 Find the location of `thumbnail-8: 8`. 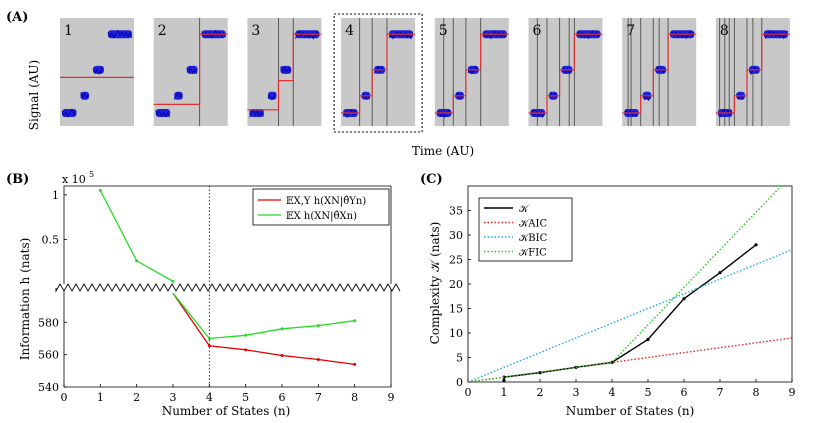

thumbnail-8: 8 is located at coordinates (752, 72).